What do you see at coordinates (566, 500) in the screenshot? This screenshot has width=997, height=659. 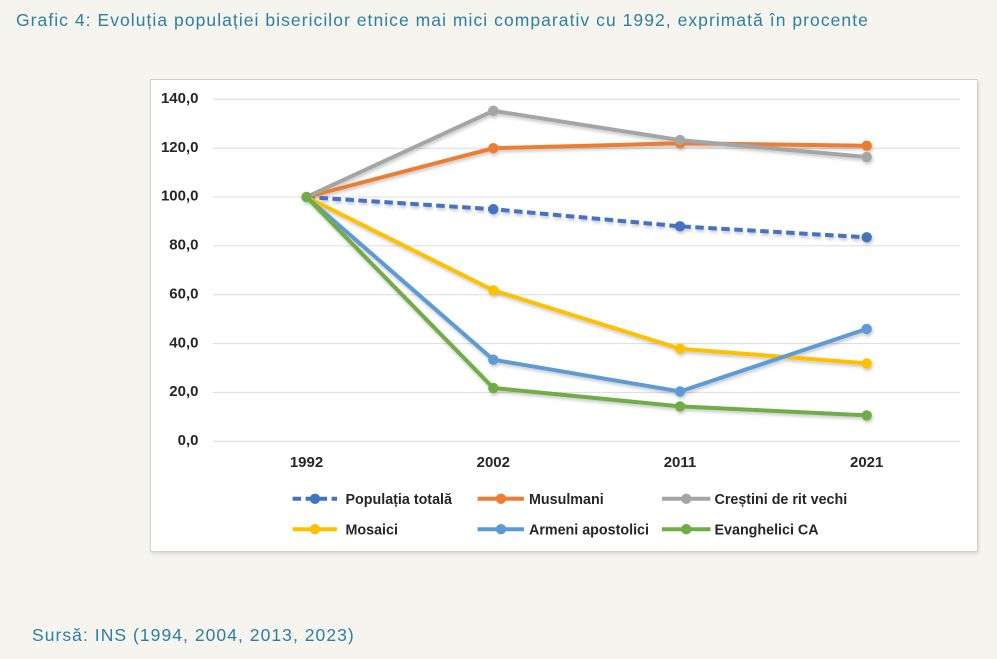 I see `svg-text: Musulmani` at bounding box center [566, 500].